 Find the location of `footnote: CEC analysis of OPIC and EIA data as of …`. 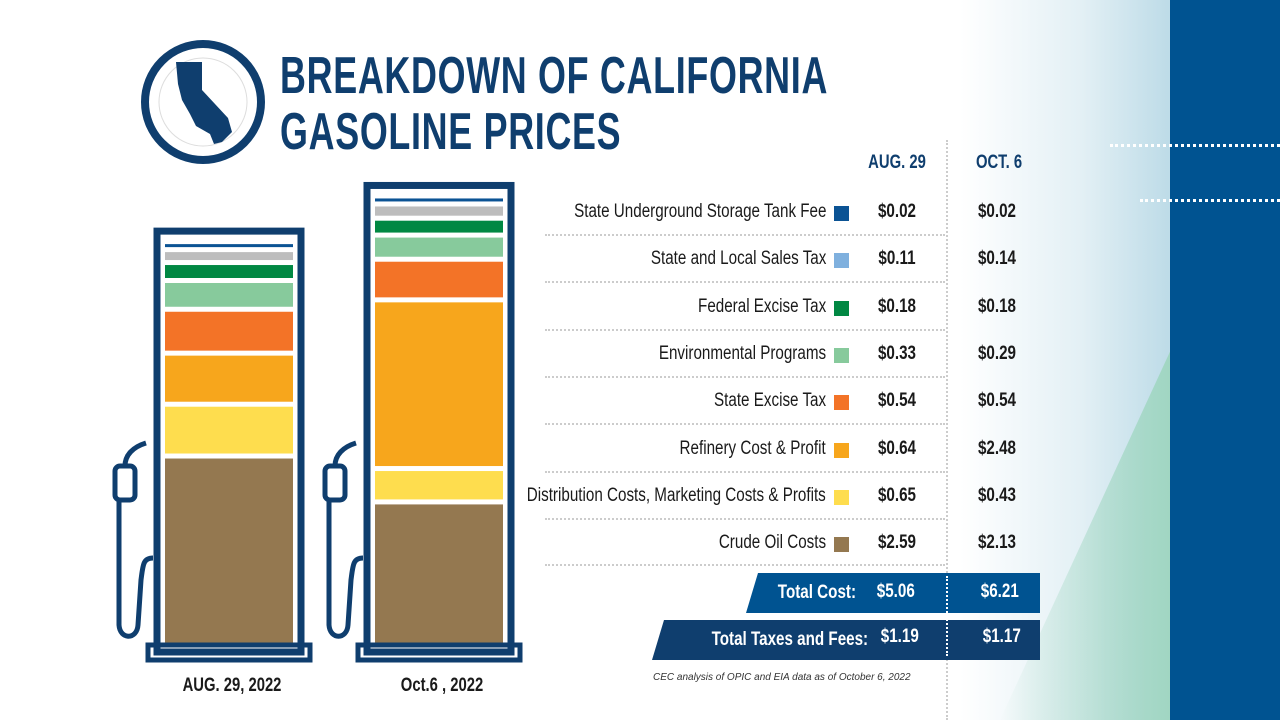

footnote: CEC analysis of OPIC and EIA data as of … is located at coordinates (782, 677).